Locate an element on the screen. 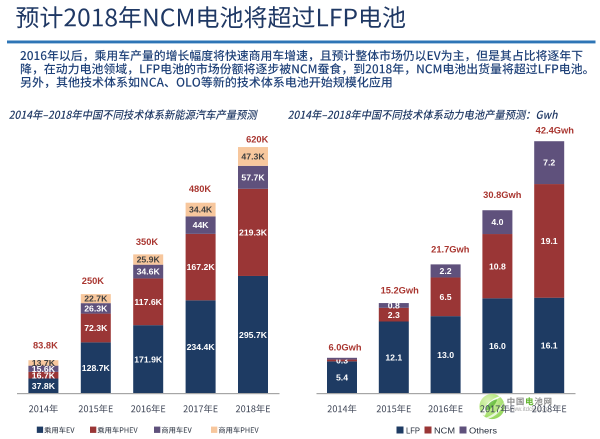 Image resolution: width=600 pixels, height=439 pixels. svg-text: 22.7K is located at coordinates (96, 299).